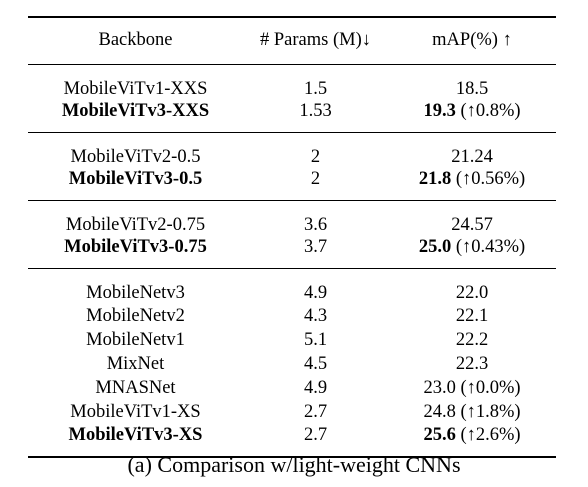  What do you see at coordinates (294, 464) in the screenshot?
I see `table-caption: (a) Comparison w/light-weight CNNs` at bounding box center [294, 464].